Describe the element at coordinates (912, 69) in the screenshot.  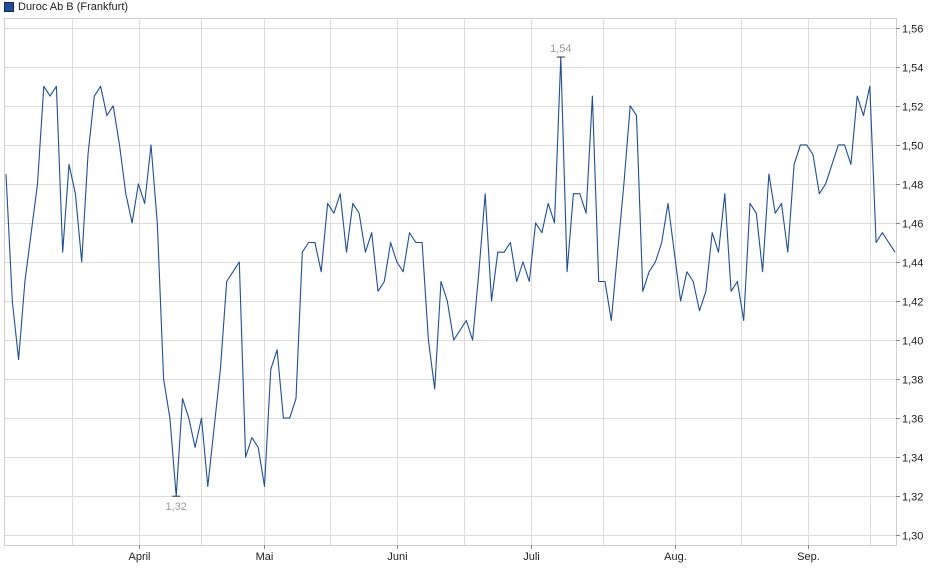
I see `y-tick-label: 1,54` at that location.